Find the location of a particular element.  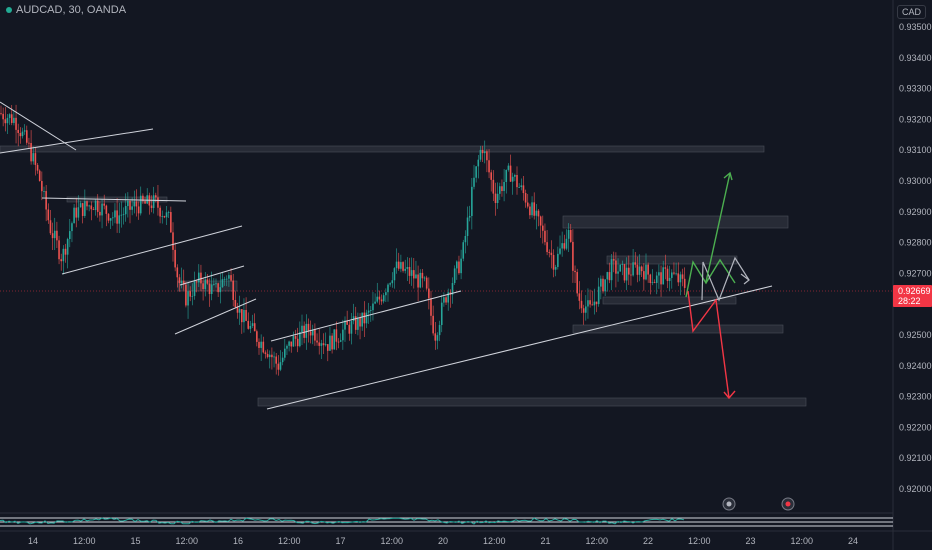

range-bottom-zone is located at coordinates (669, 300).